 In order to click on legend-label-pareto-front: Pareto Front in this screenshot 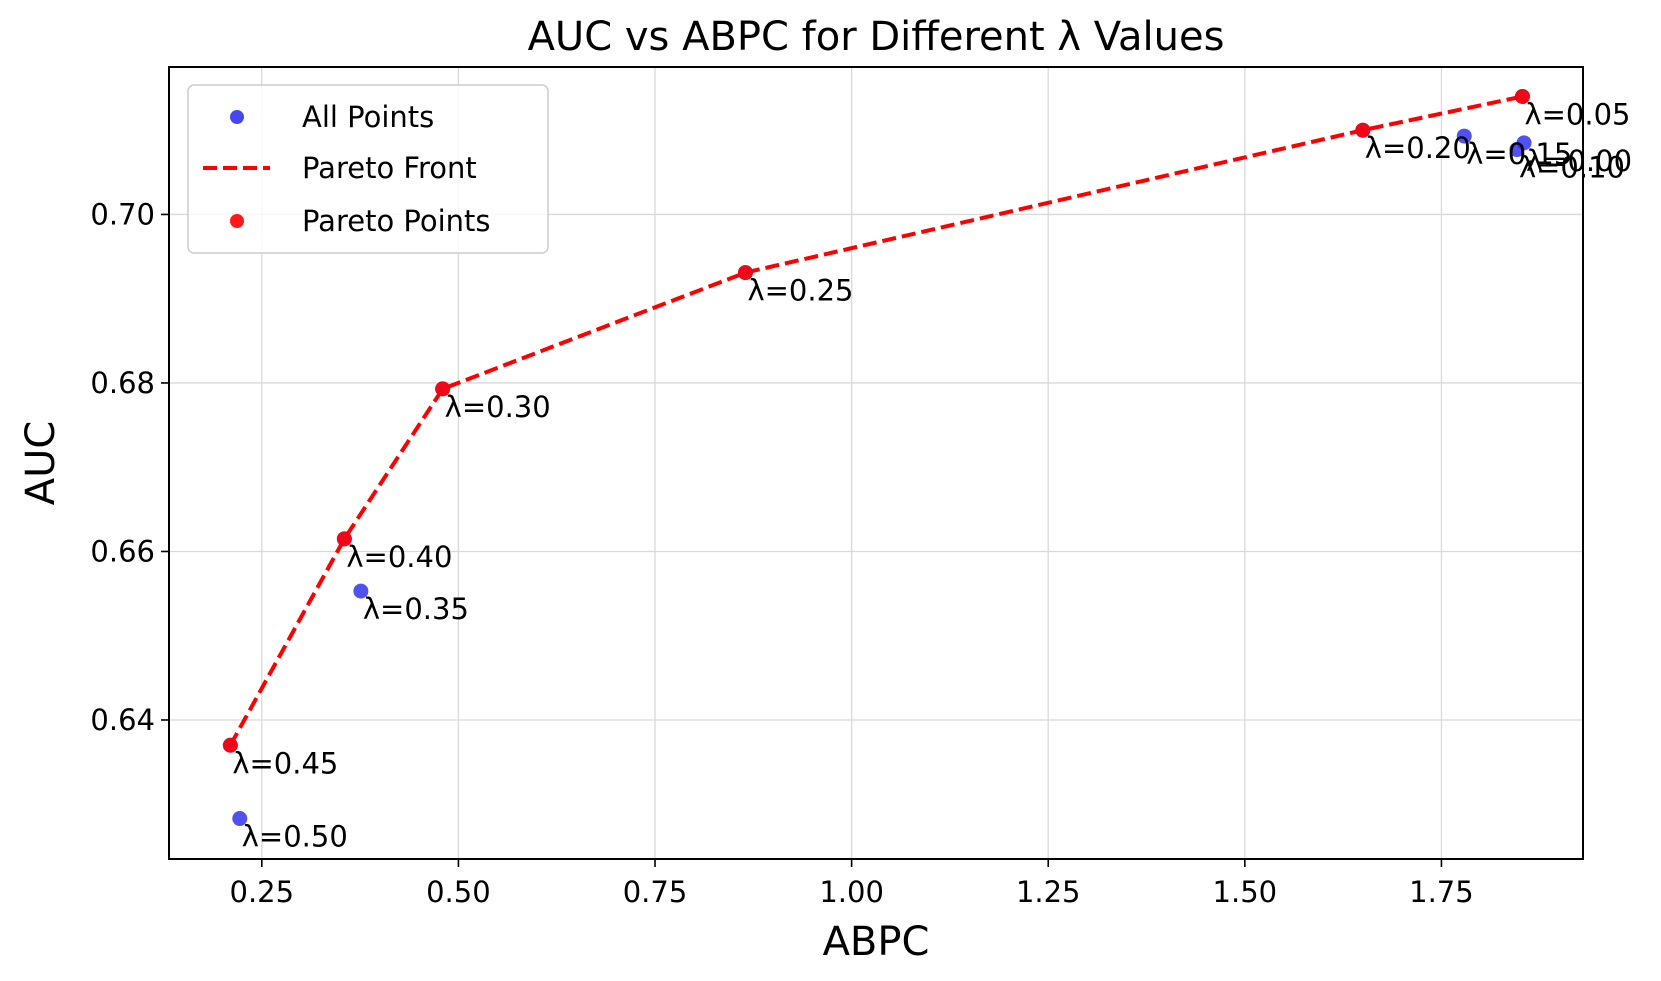, I will do `click(389, 168)`.